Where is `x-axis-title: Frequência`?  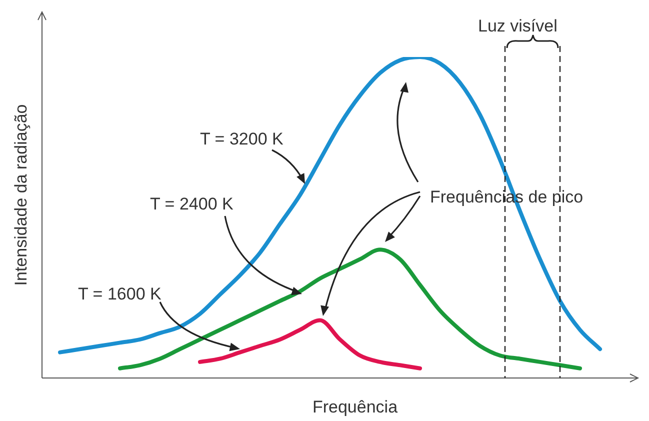 x-axis-title: Frequência is located at coordinates (355, 407).